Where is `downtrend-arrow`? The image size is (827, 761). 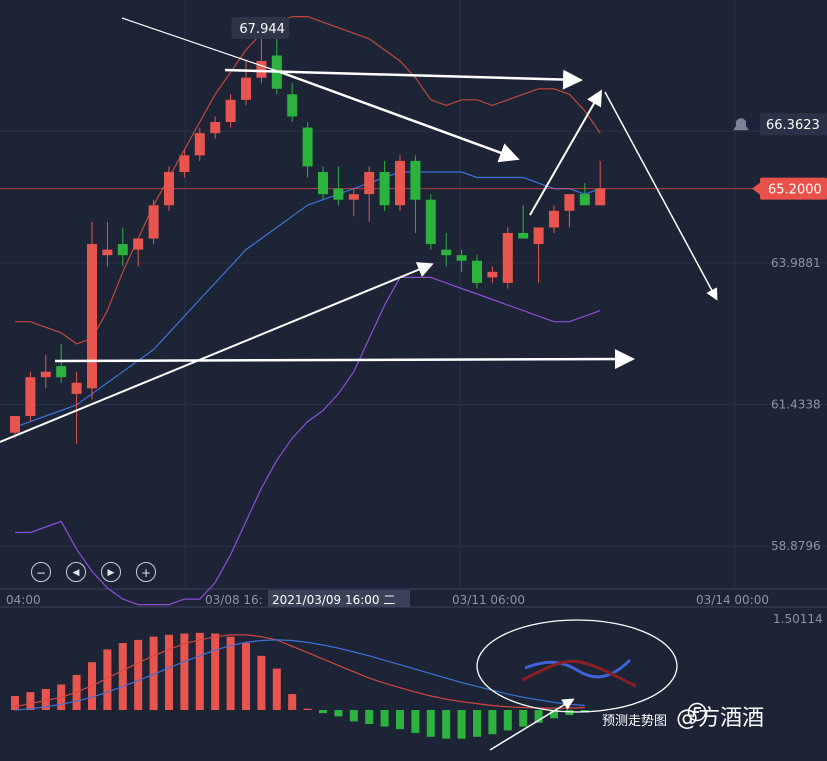
downtrend-arrow is located at coordinates (399, 116).